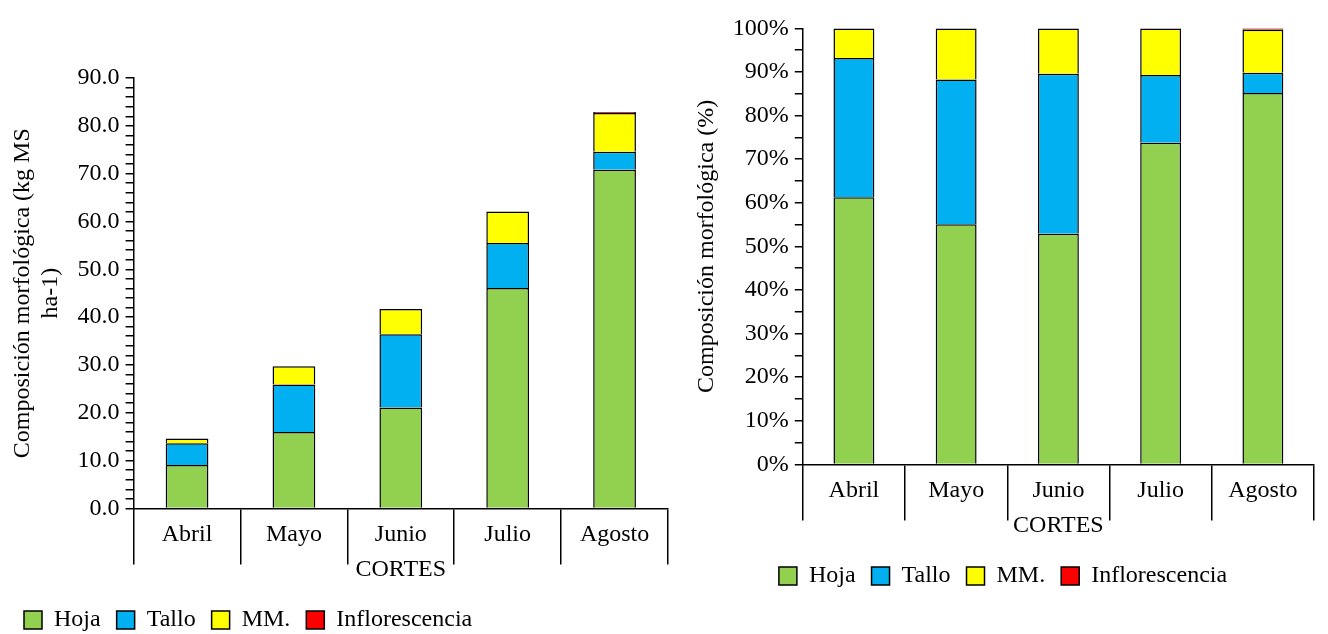 The image size is (1328, 634). Describe the element at coordinates (766, 288) in the screenshot. I see `y-tick-label: 40%` at that location.